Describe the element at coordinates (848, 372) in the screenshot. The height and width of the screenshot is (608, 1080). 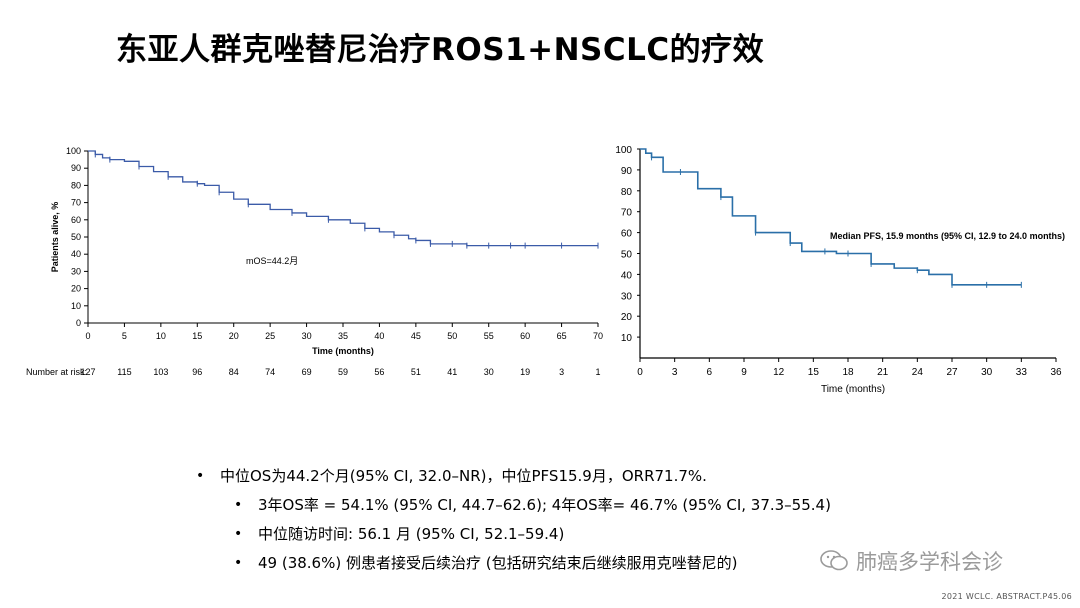
I see `x-tick-label: 18` at that location.